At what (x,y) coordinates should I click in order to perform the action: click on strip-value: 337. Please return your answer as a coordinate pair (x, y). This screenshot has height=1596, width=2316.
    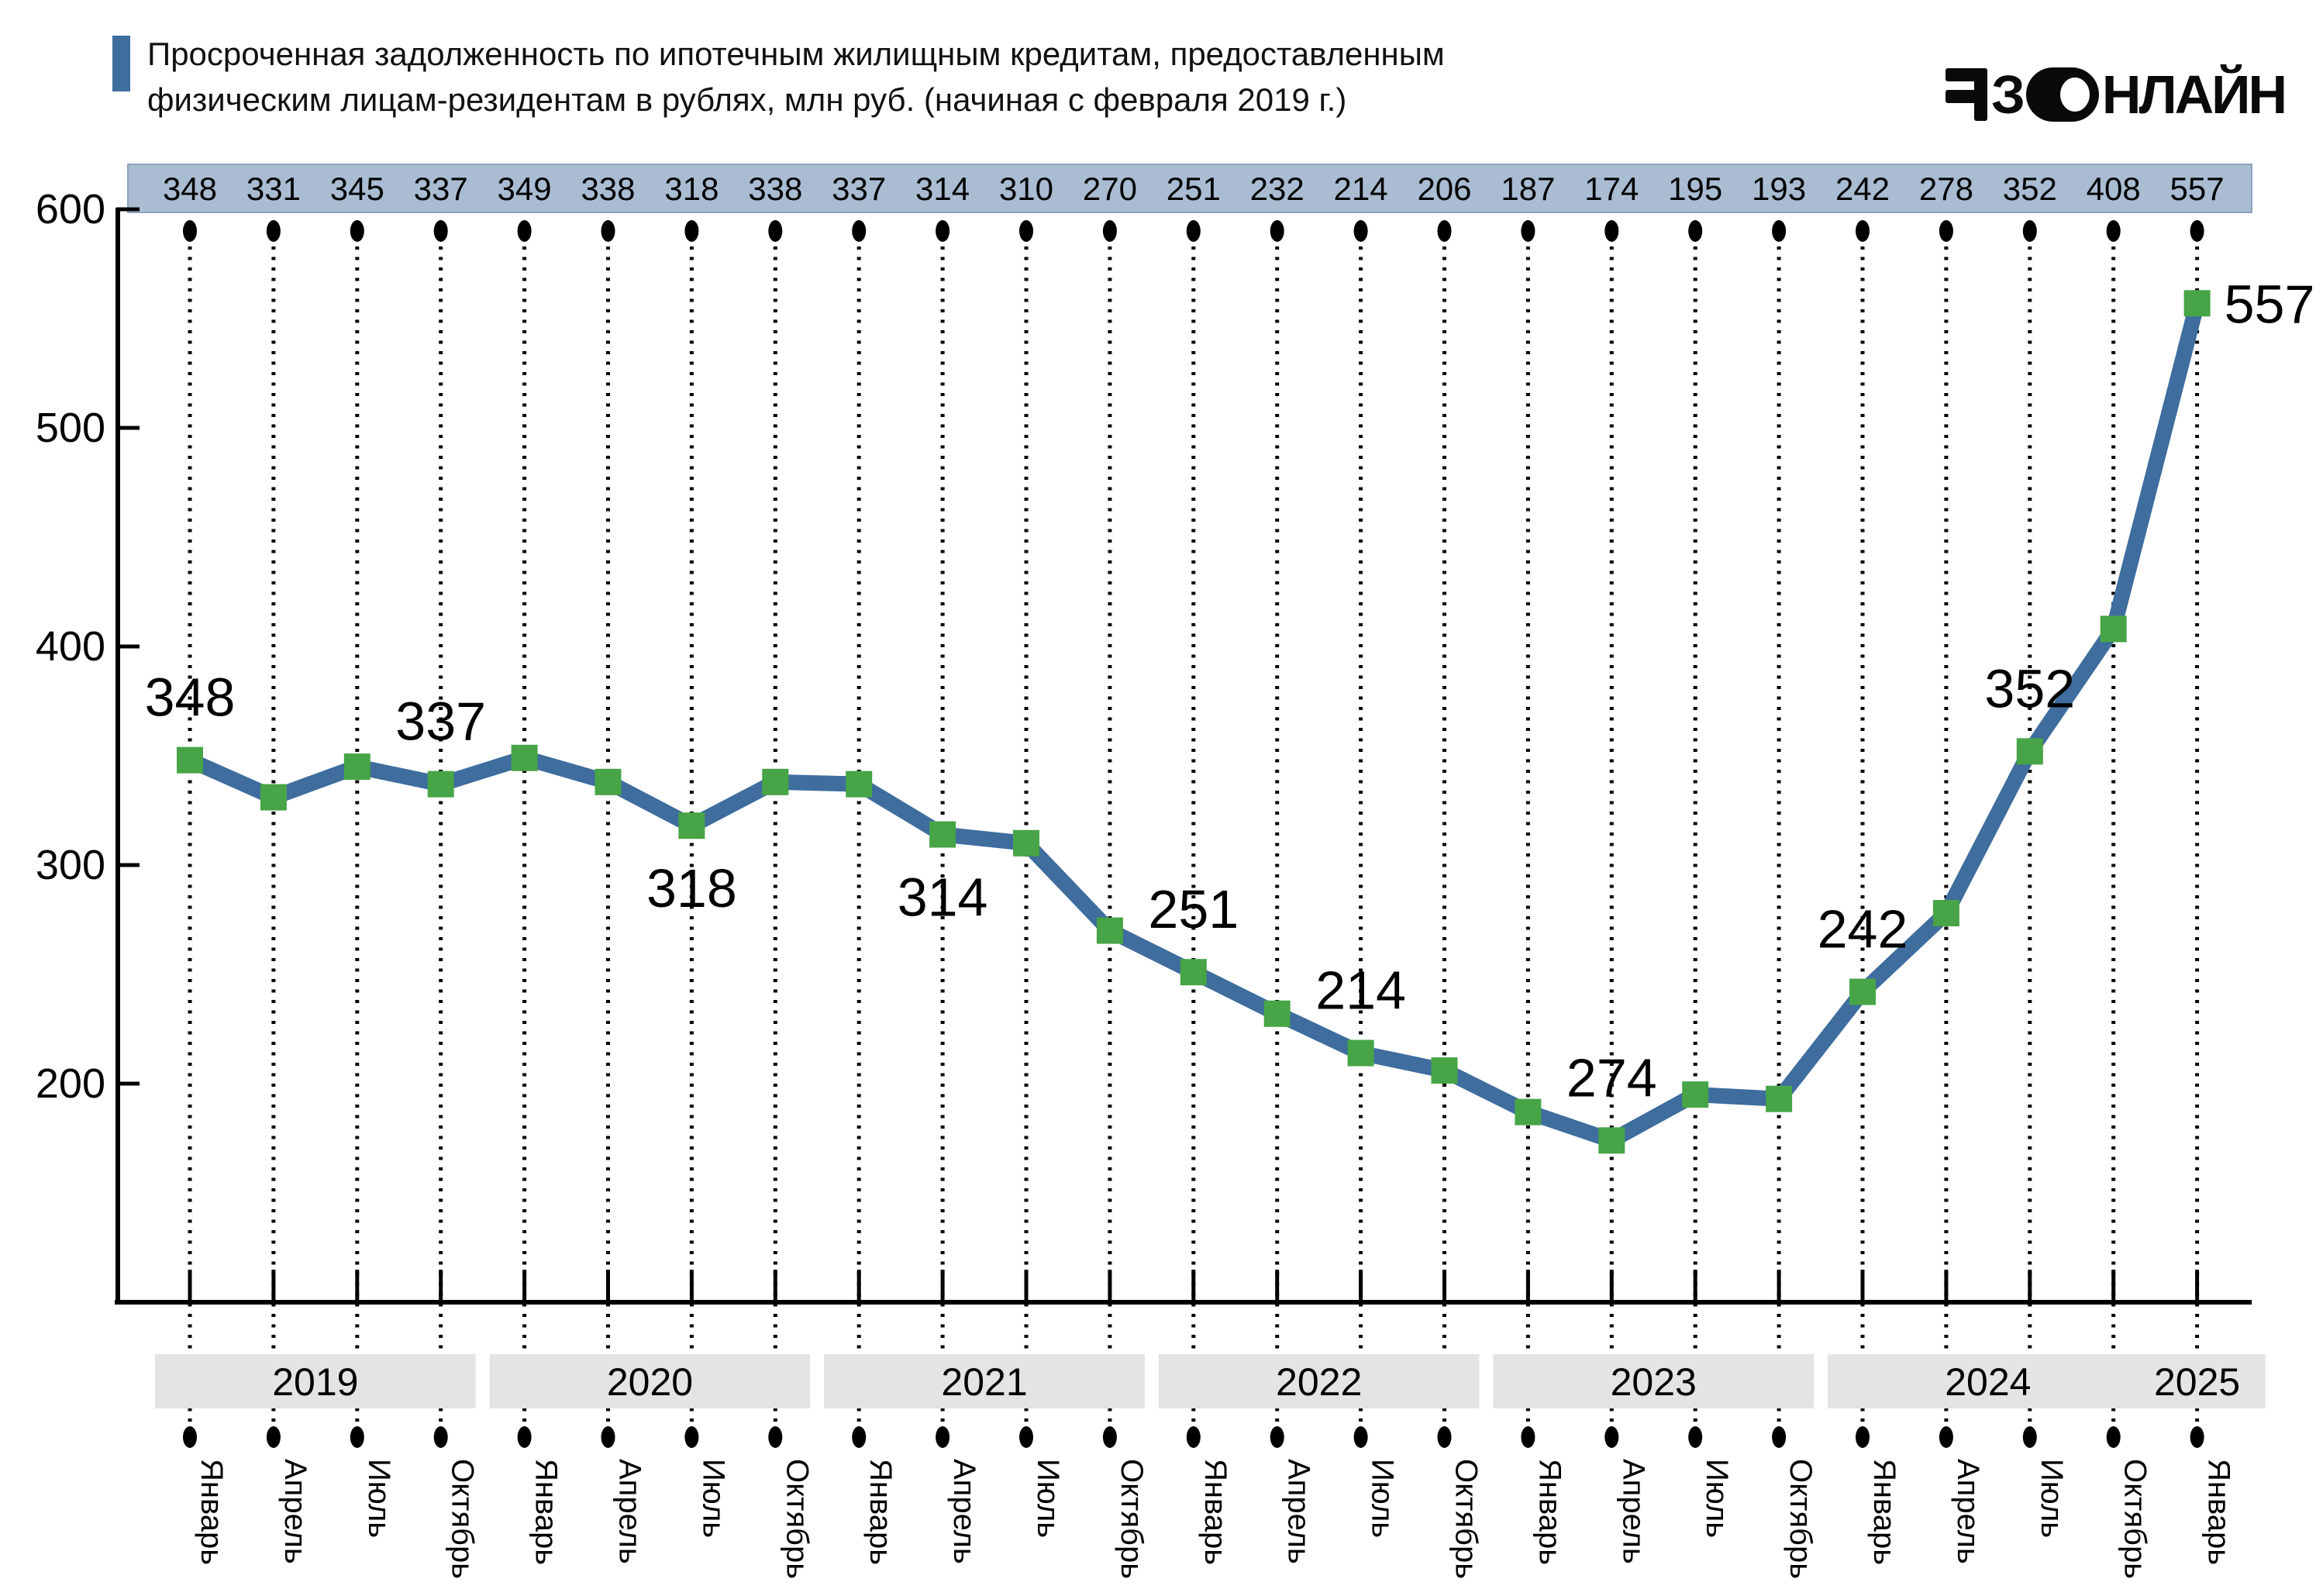
    Looking at the image, I should click on (859, 189).